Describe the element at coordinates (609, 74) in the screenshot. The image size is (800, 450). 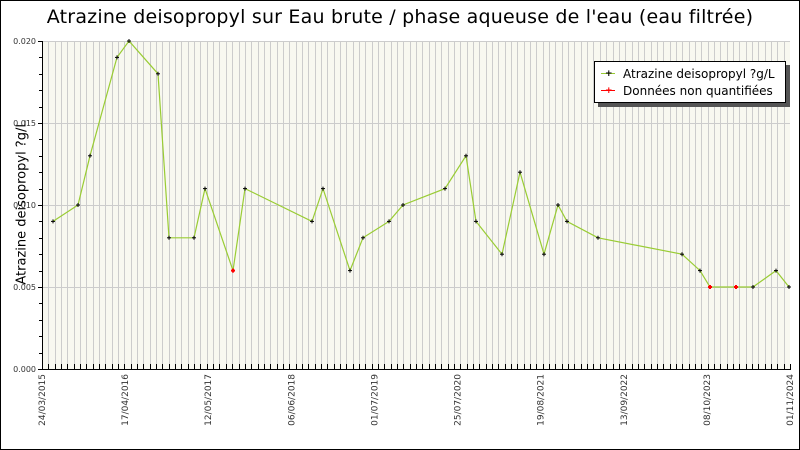
I see `legend-series-marker-icon: +` at that location.